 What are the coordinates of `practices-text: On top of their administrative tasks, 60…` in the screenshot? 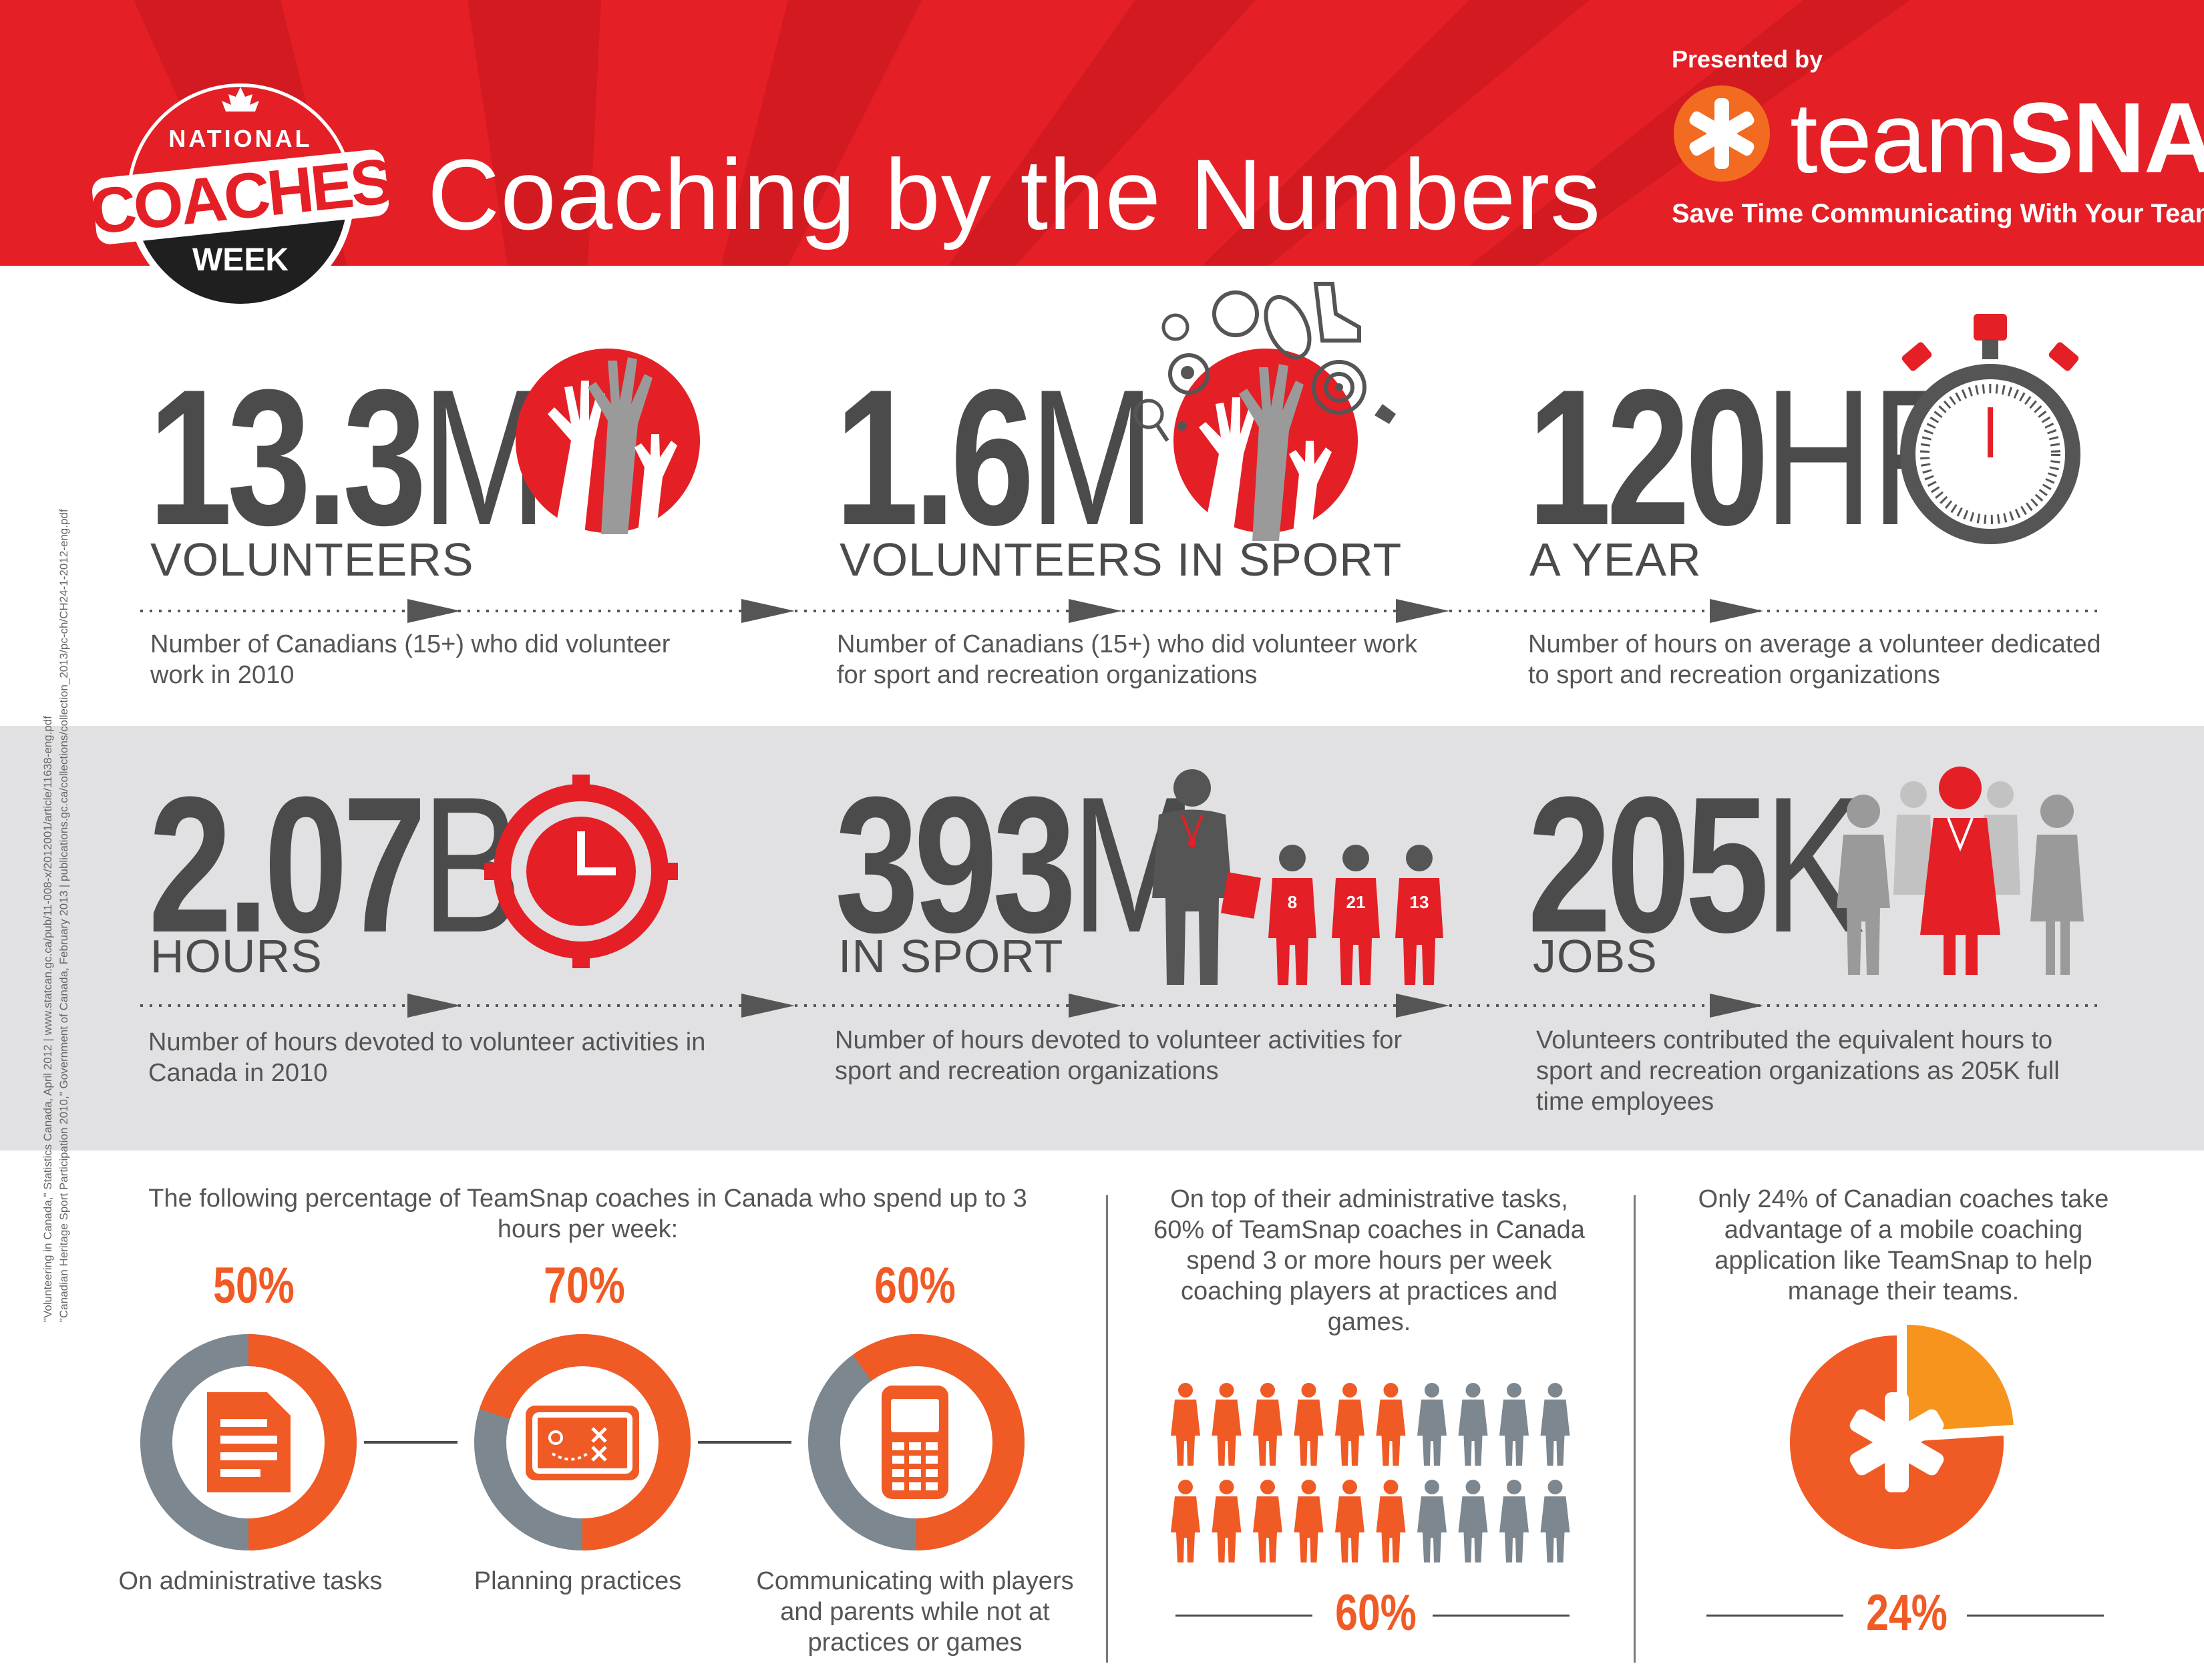 It's located at (1369, 1260).